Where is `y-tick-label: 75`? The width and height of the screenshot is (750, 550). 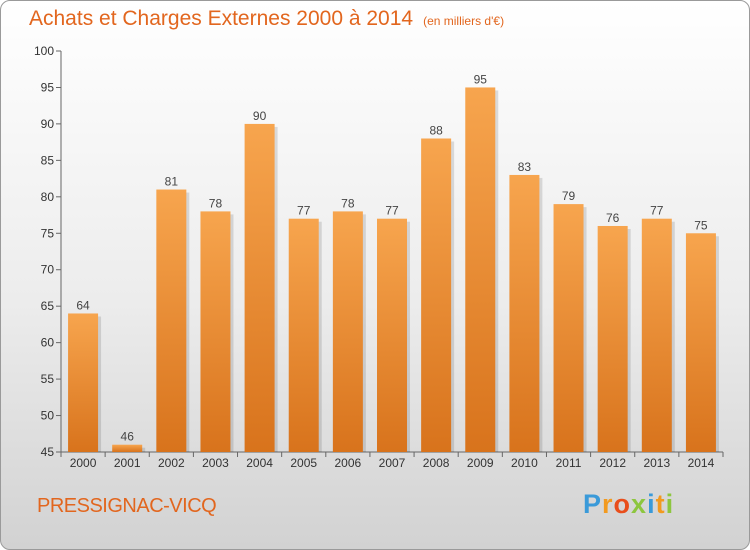
y-tick-label: 75 is located at coordinates (48, 233).